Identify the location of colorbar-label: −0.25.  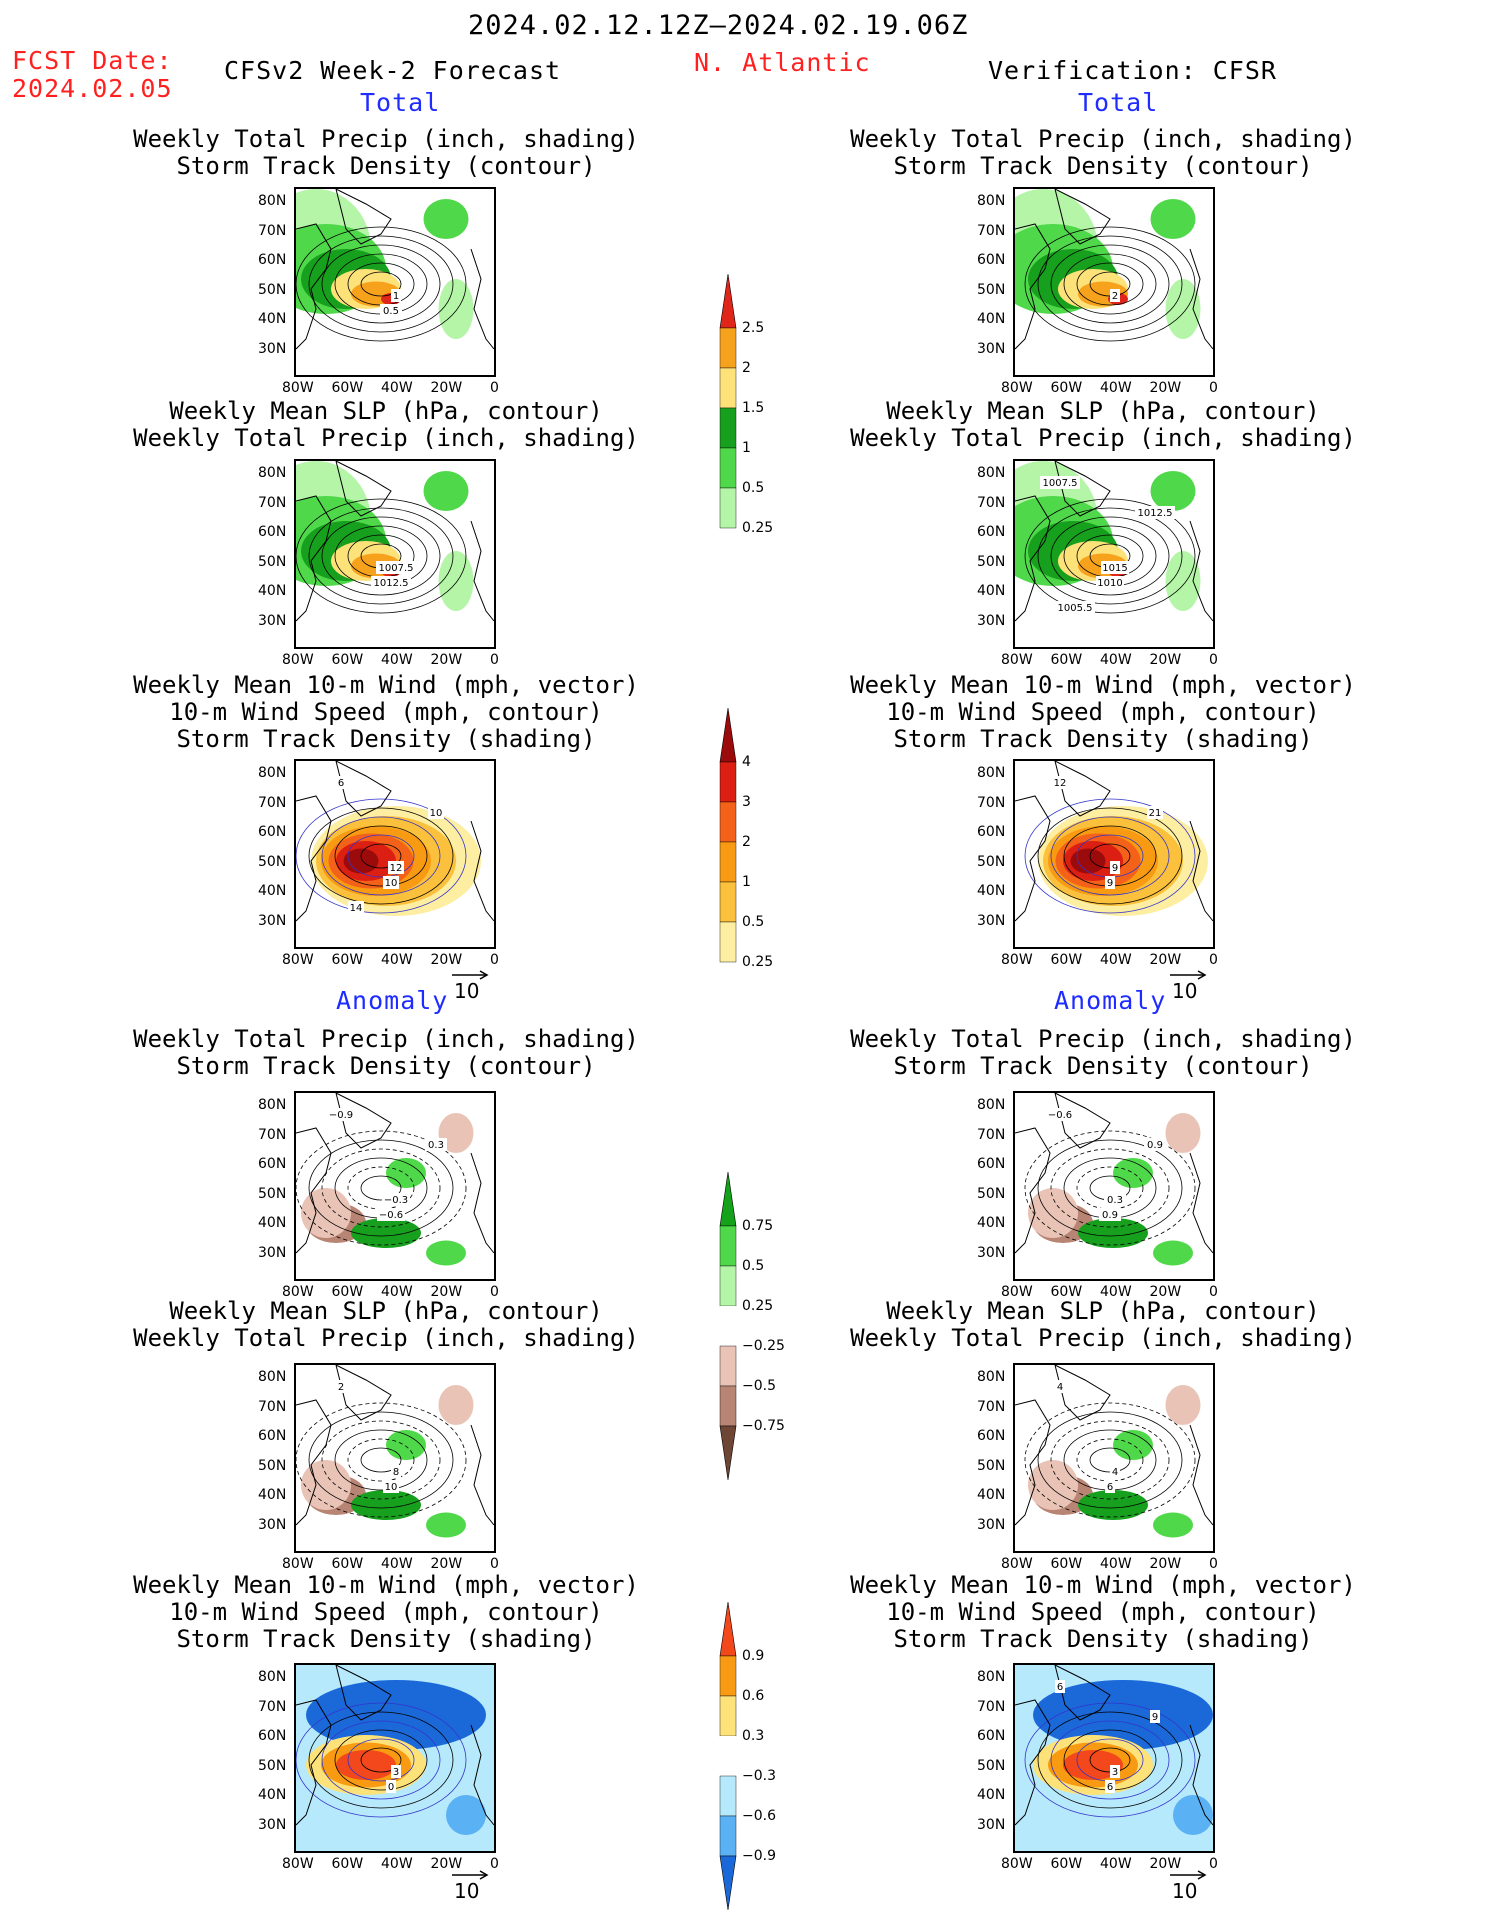
(763, 1346).